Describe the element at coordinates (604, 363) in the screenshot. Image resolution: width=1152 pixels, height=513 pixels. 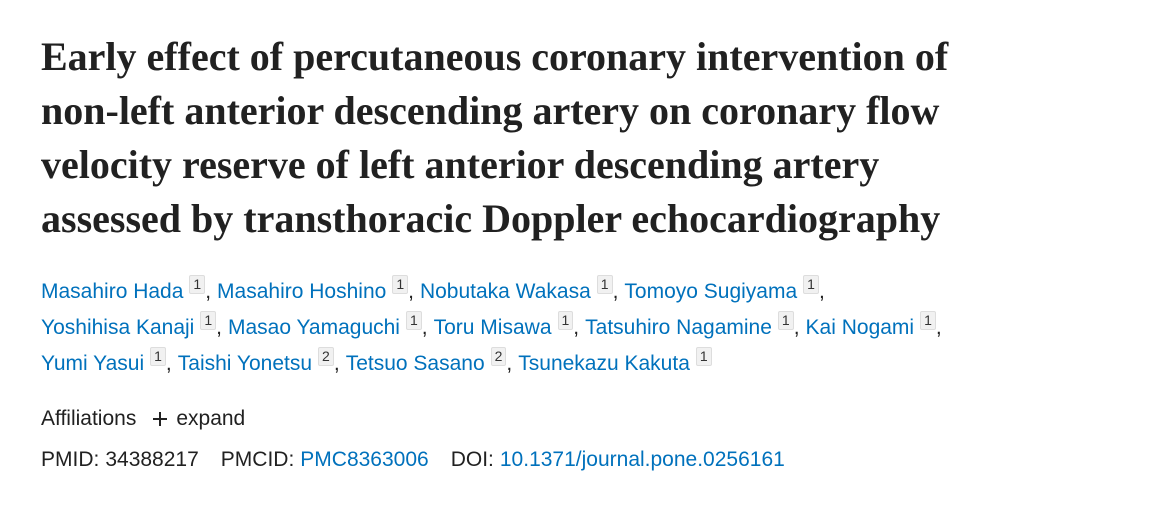
I see `author-name: Tsunekazu Kakuta` at that location.